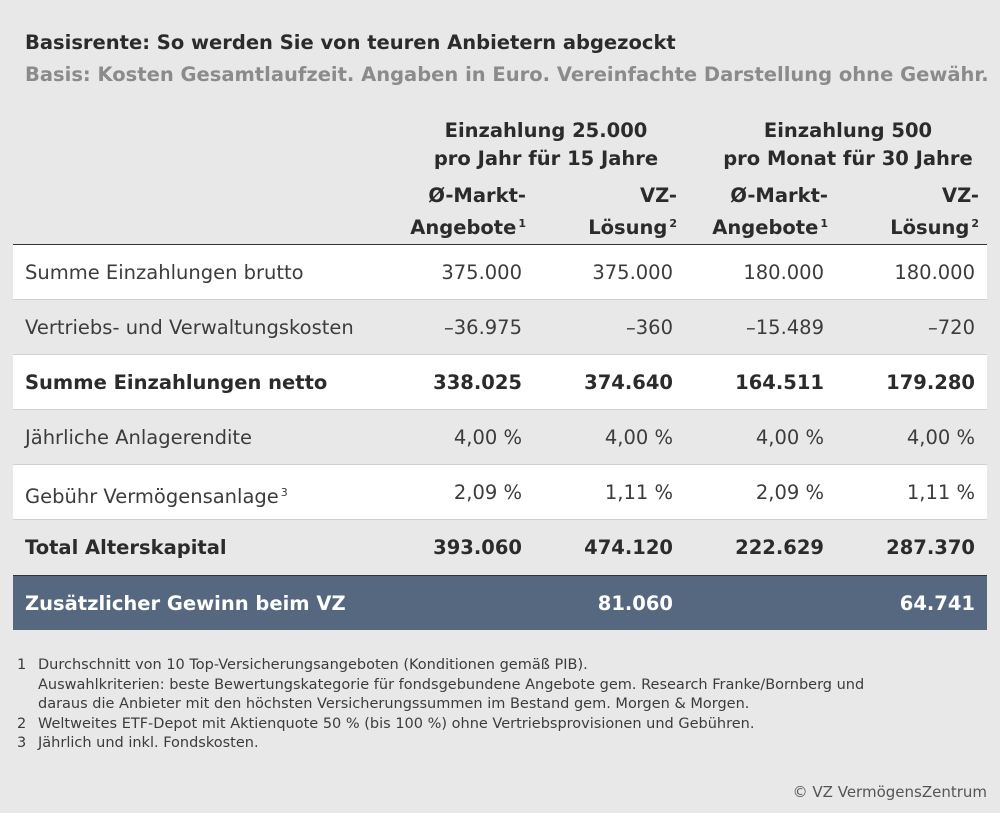 The height and width of the screenshot is (813, 1000). Describe the element at coordinates (889, 792) in the screenshot. I see `copyright: © VZ VermögensZentrum` at that location.